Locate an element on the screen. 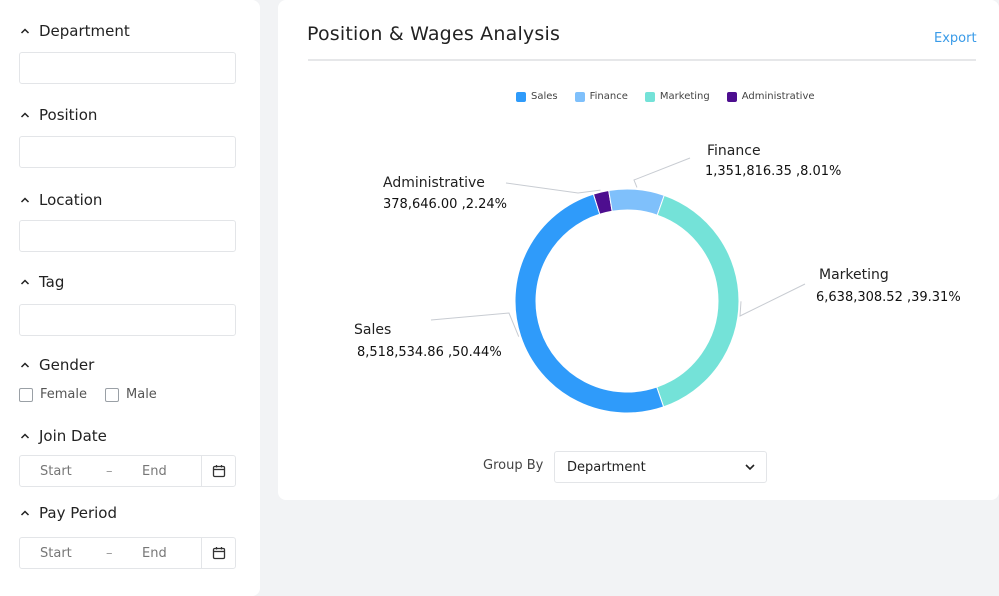 Image resolution: width=999 pixels, height=596 pixels. position-label: Position is located at coordinates (68, 115).